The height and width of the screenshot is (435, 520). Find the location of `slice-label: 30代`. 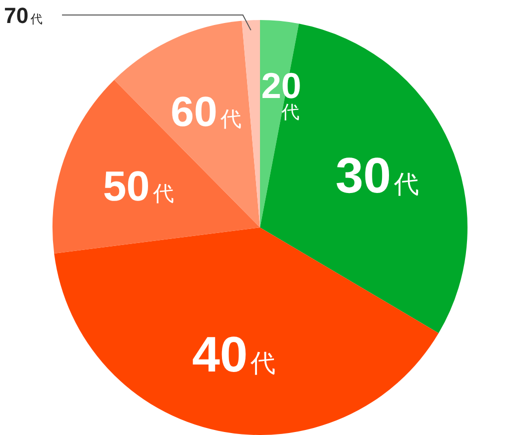

slice-label: 30代 is located at coordinates (377, 176).